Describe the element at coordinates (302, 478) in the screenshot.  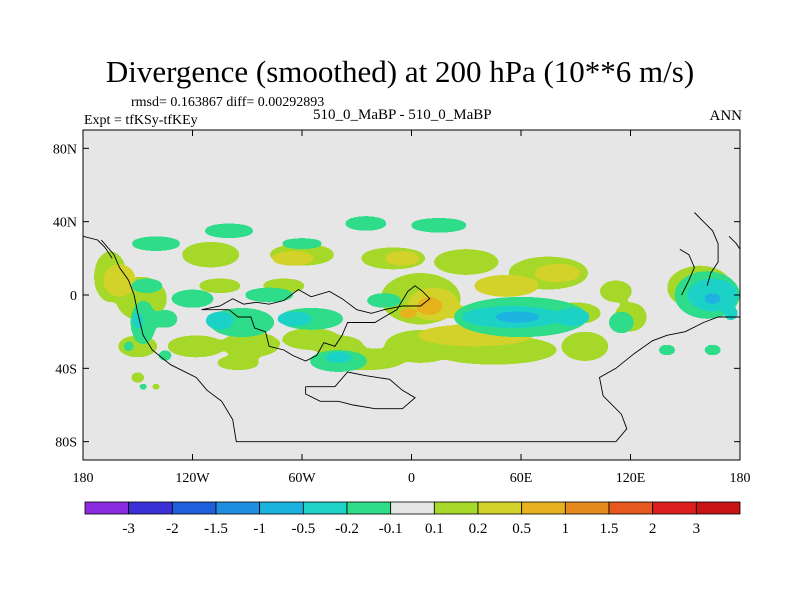
I see `x-tick-label: 60W` at that location.